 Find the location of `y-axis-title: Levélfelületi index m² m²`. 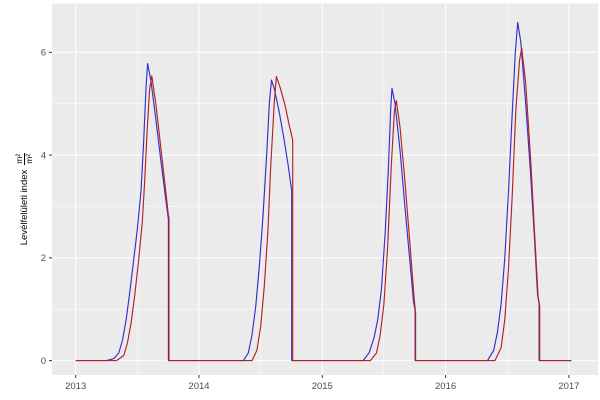

y-axis-title: Levélfelületi index m² m² is located at coordinates (24, 199).